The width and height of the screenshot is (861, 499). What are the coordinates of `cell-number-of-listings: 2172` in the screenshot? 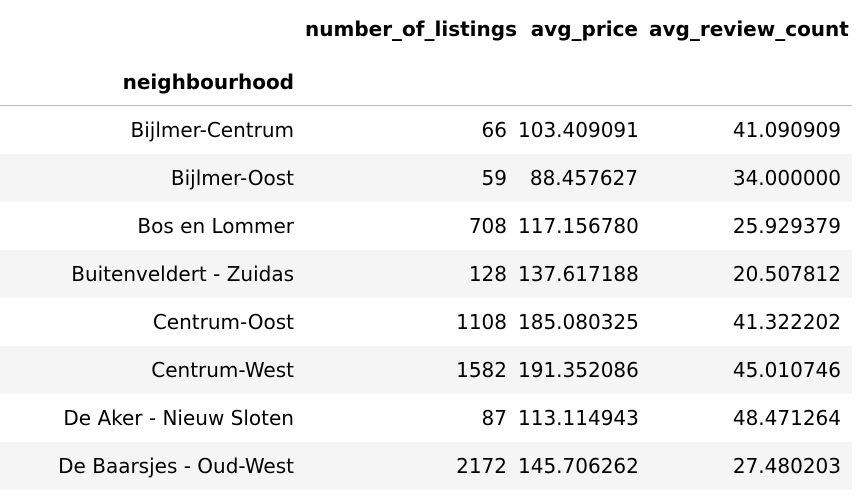 It's located at (481, 466).